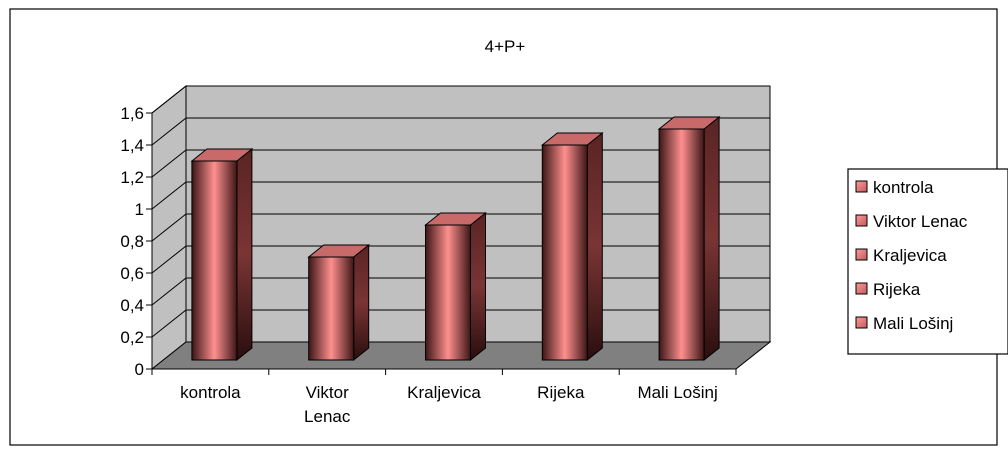 This screenshot has height=454, width=1008. I want to click on y-tick-label: 1,4, so click(132, 145).